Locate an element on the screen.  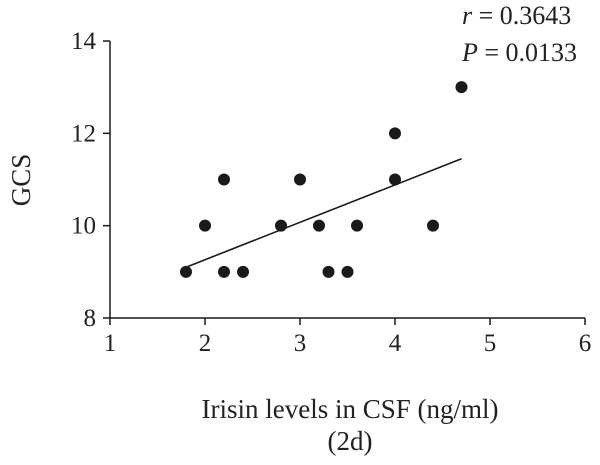
trend-line is located at coordinates (323, 212).